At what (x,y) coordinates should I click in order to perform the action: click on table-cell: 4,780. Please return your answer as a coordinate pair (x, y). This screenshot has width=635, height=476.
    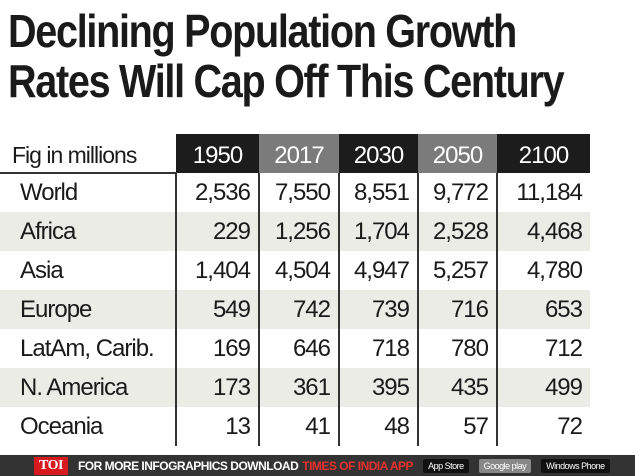
    Looking at the image, I should click on (543, 270).